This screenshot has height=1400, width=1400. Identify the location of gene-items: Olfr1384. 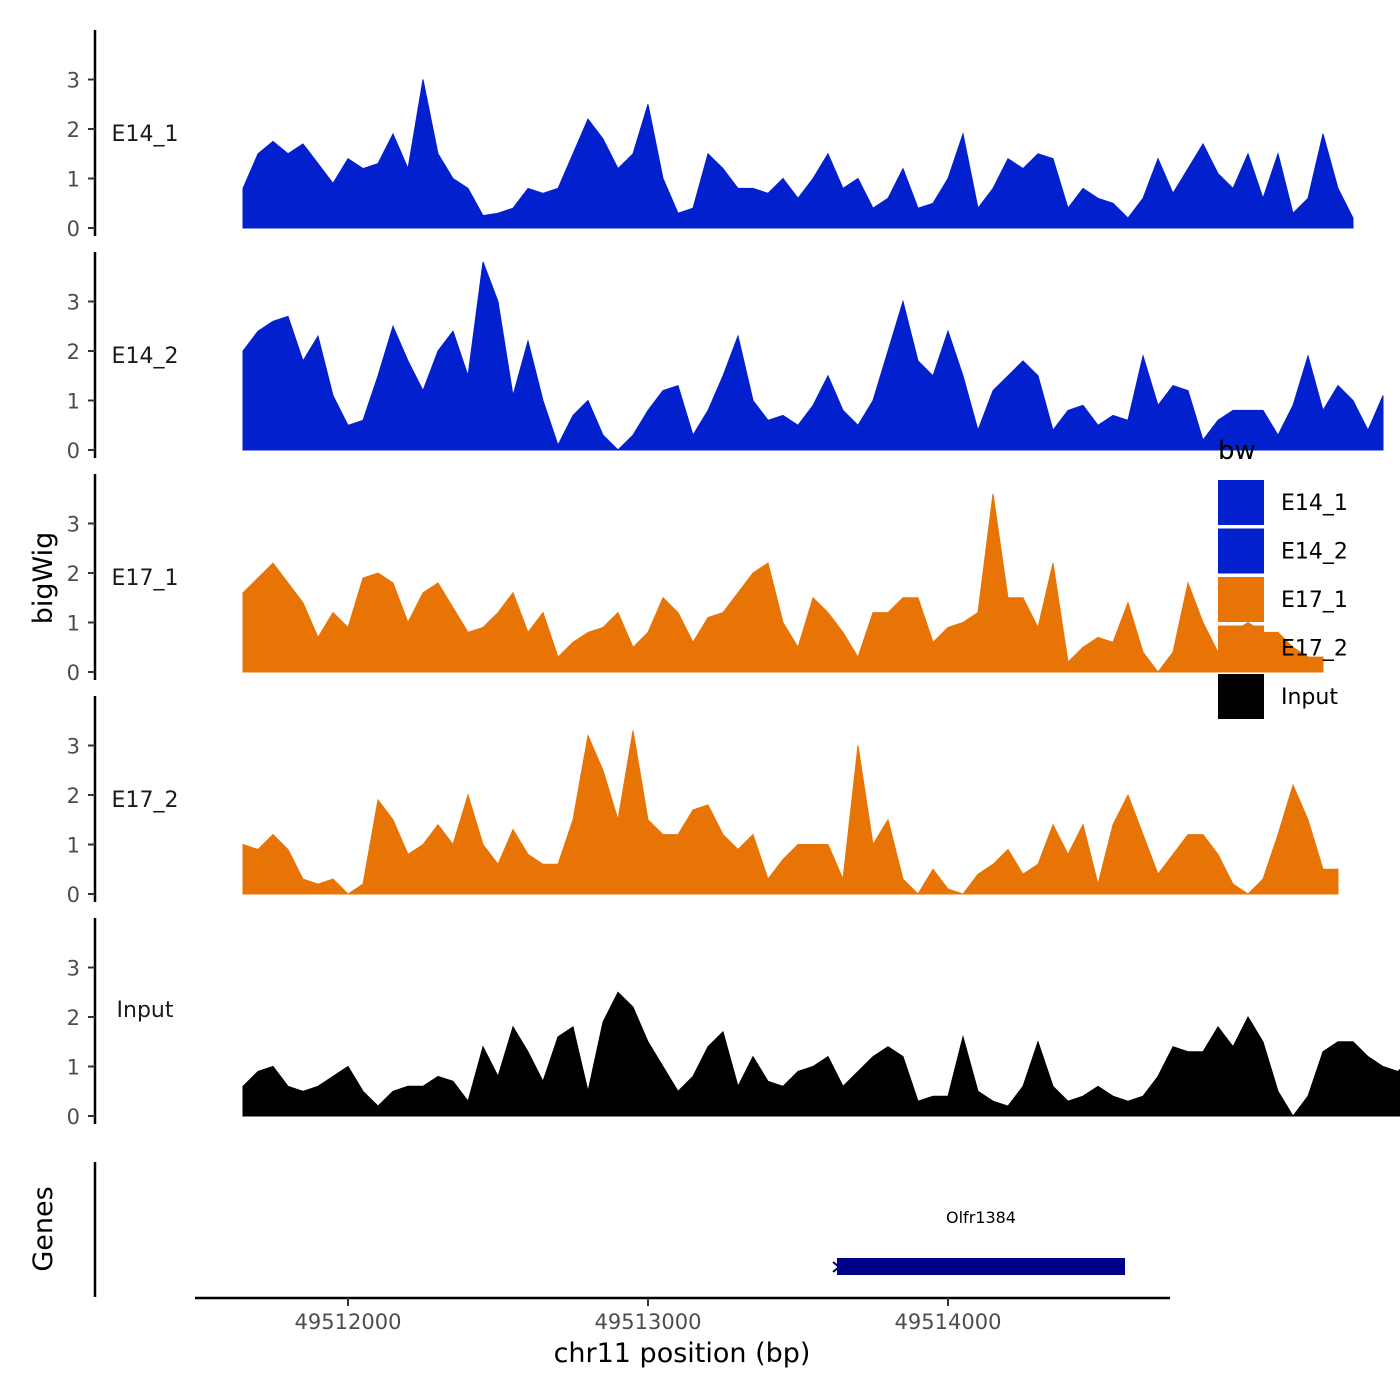
(978, 1241).